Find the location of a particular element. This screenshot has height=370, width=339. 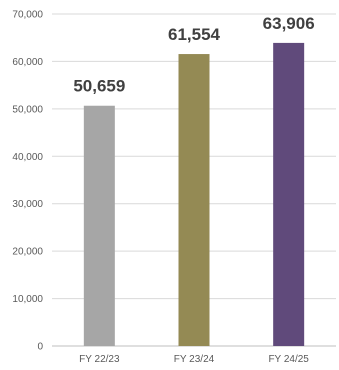

y-tick-label: 30,000 is located at coordinates (27, 204).